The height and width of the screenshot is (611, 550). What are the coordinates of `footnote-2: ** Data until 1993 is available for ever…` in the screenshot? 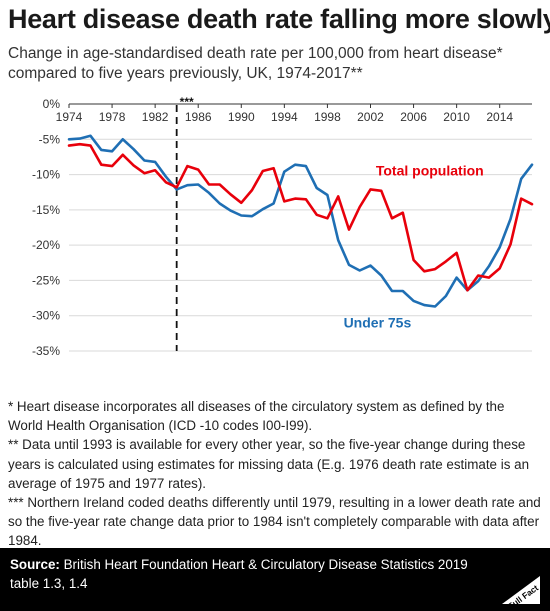 It's located at (269, 464).